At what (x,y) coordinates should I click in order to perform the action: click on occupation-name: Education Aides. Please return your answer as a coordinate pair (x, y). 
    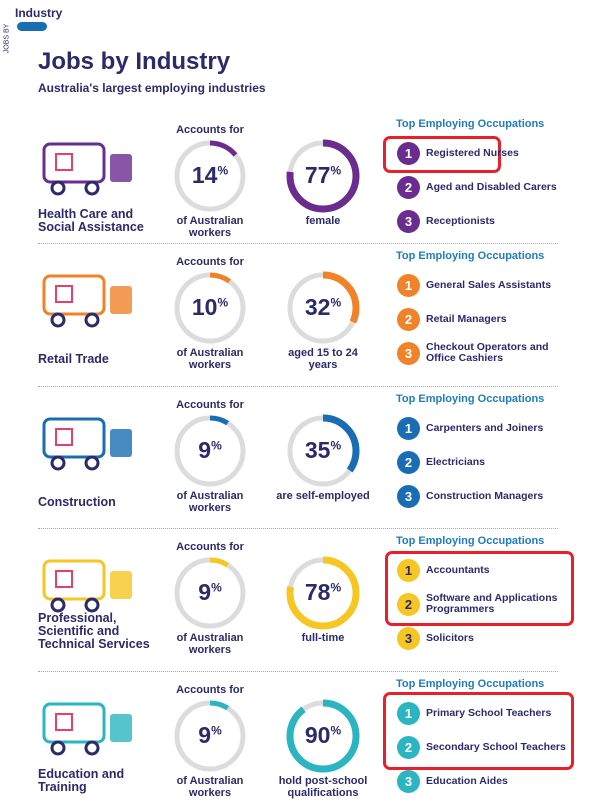
    Looking at the image, I should click on (467, 780).